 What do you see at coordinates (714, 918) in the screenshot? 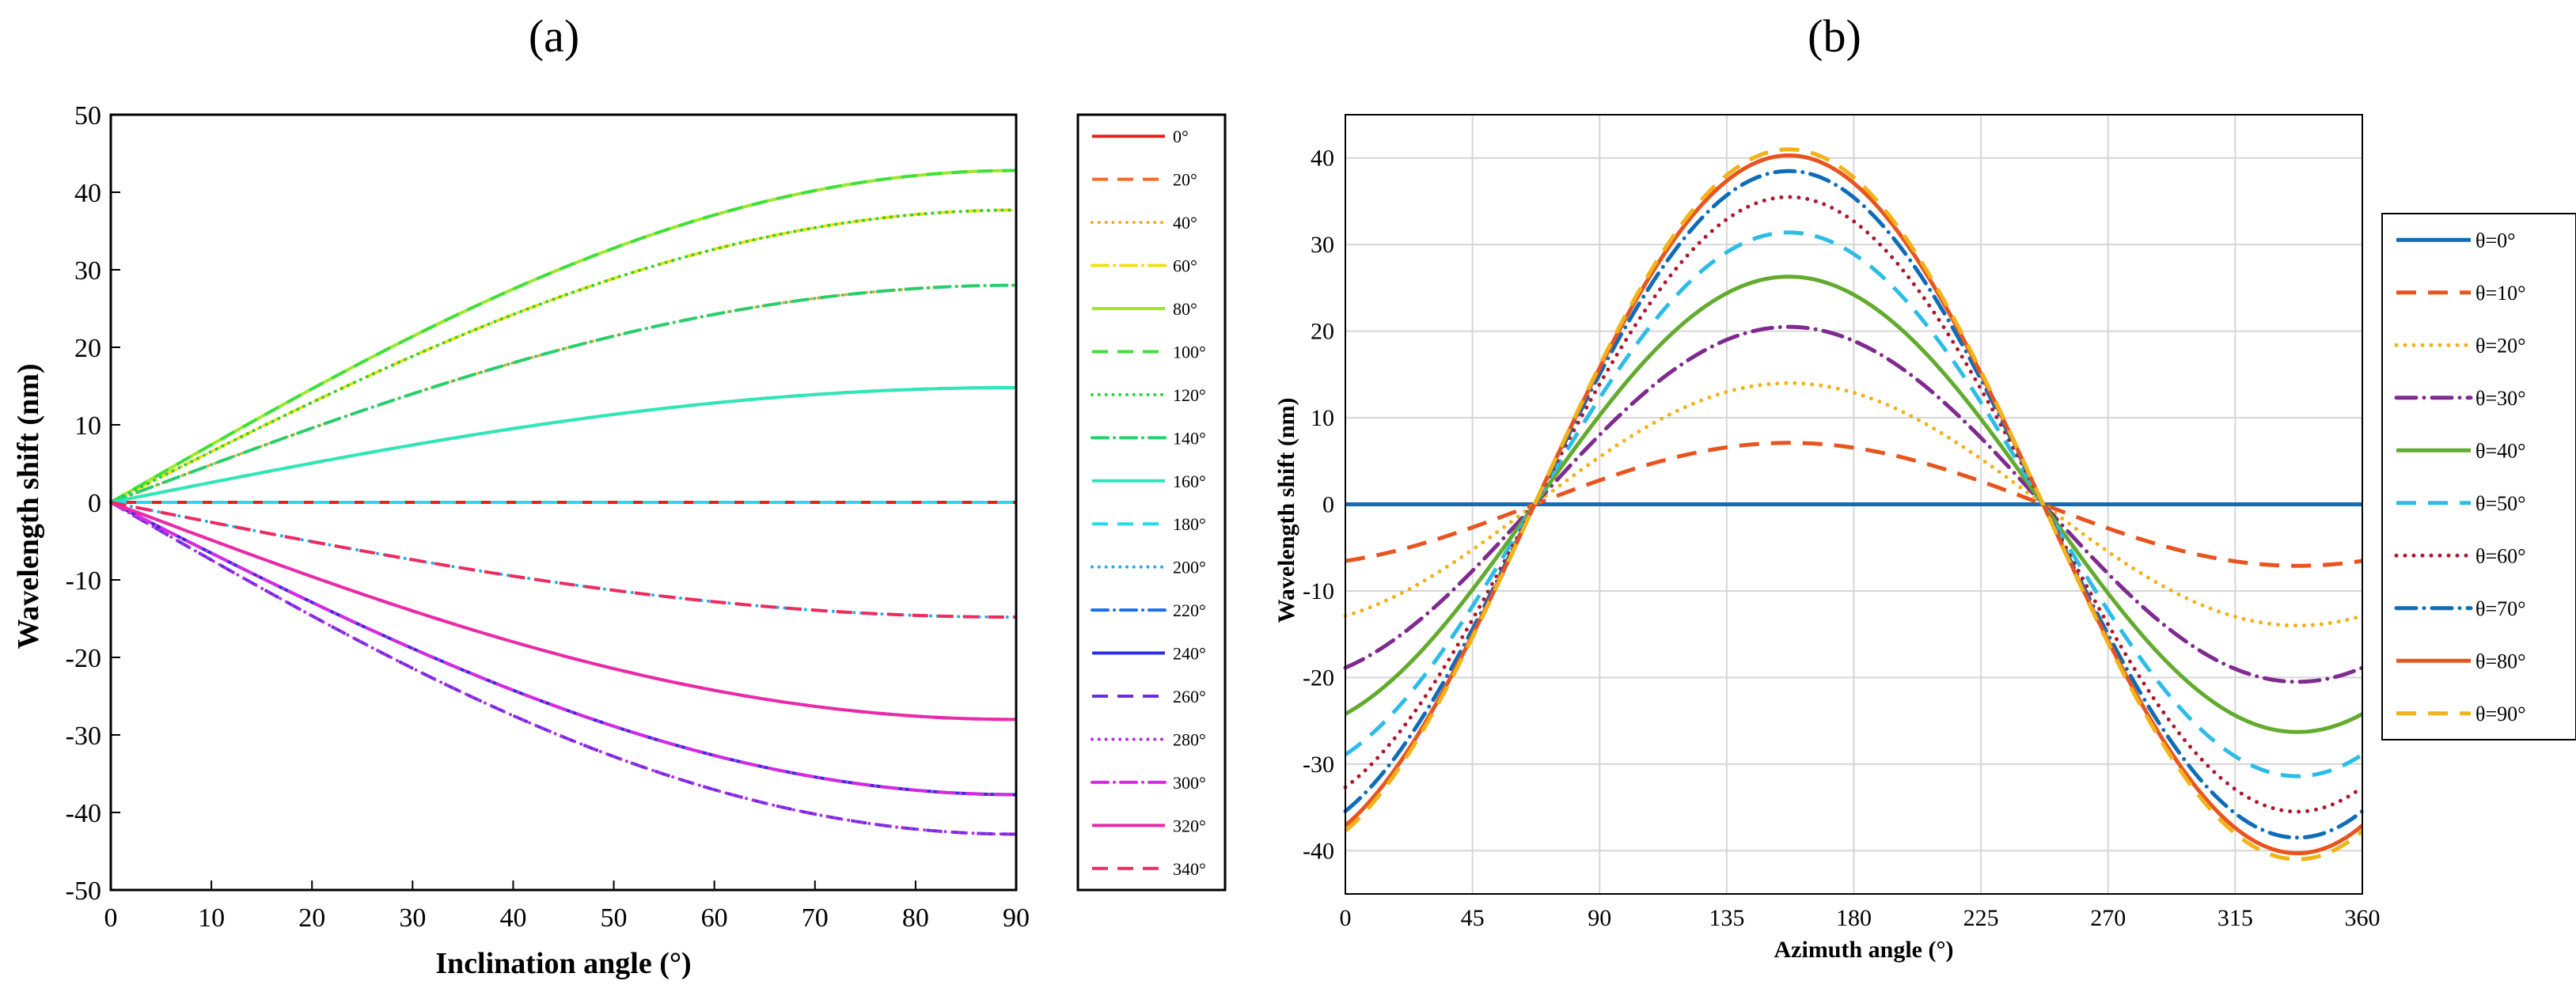
I see `x-tick-label: 60` at bounding box center [714, 918].